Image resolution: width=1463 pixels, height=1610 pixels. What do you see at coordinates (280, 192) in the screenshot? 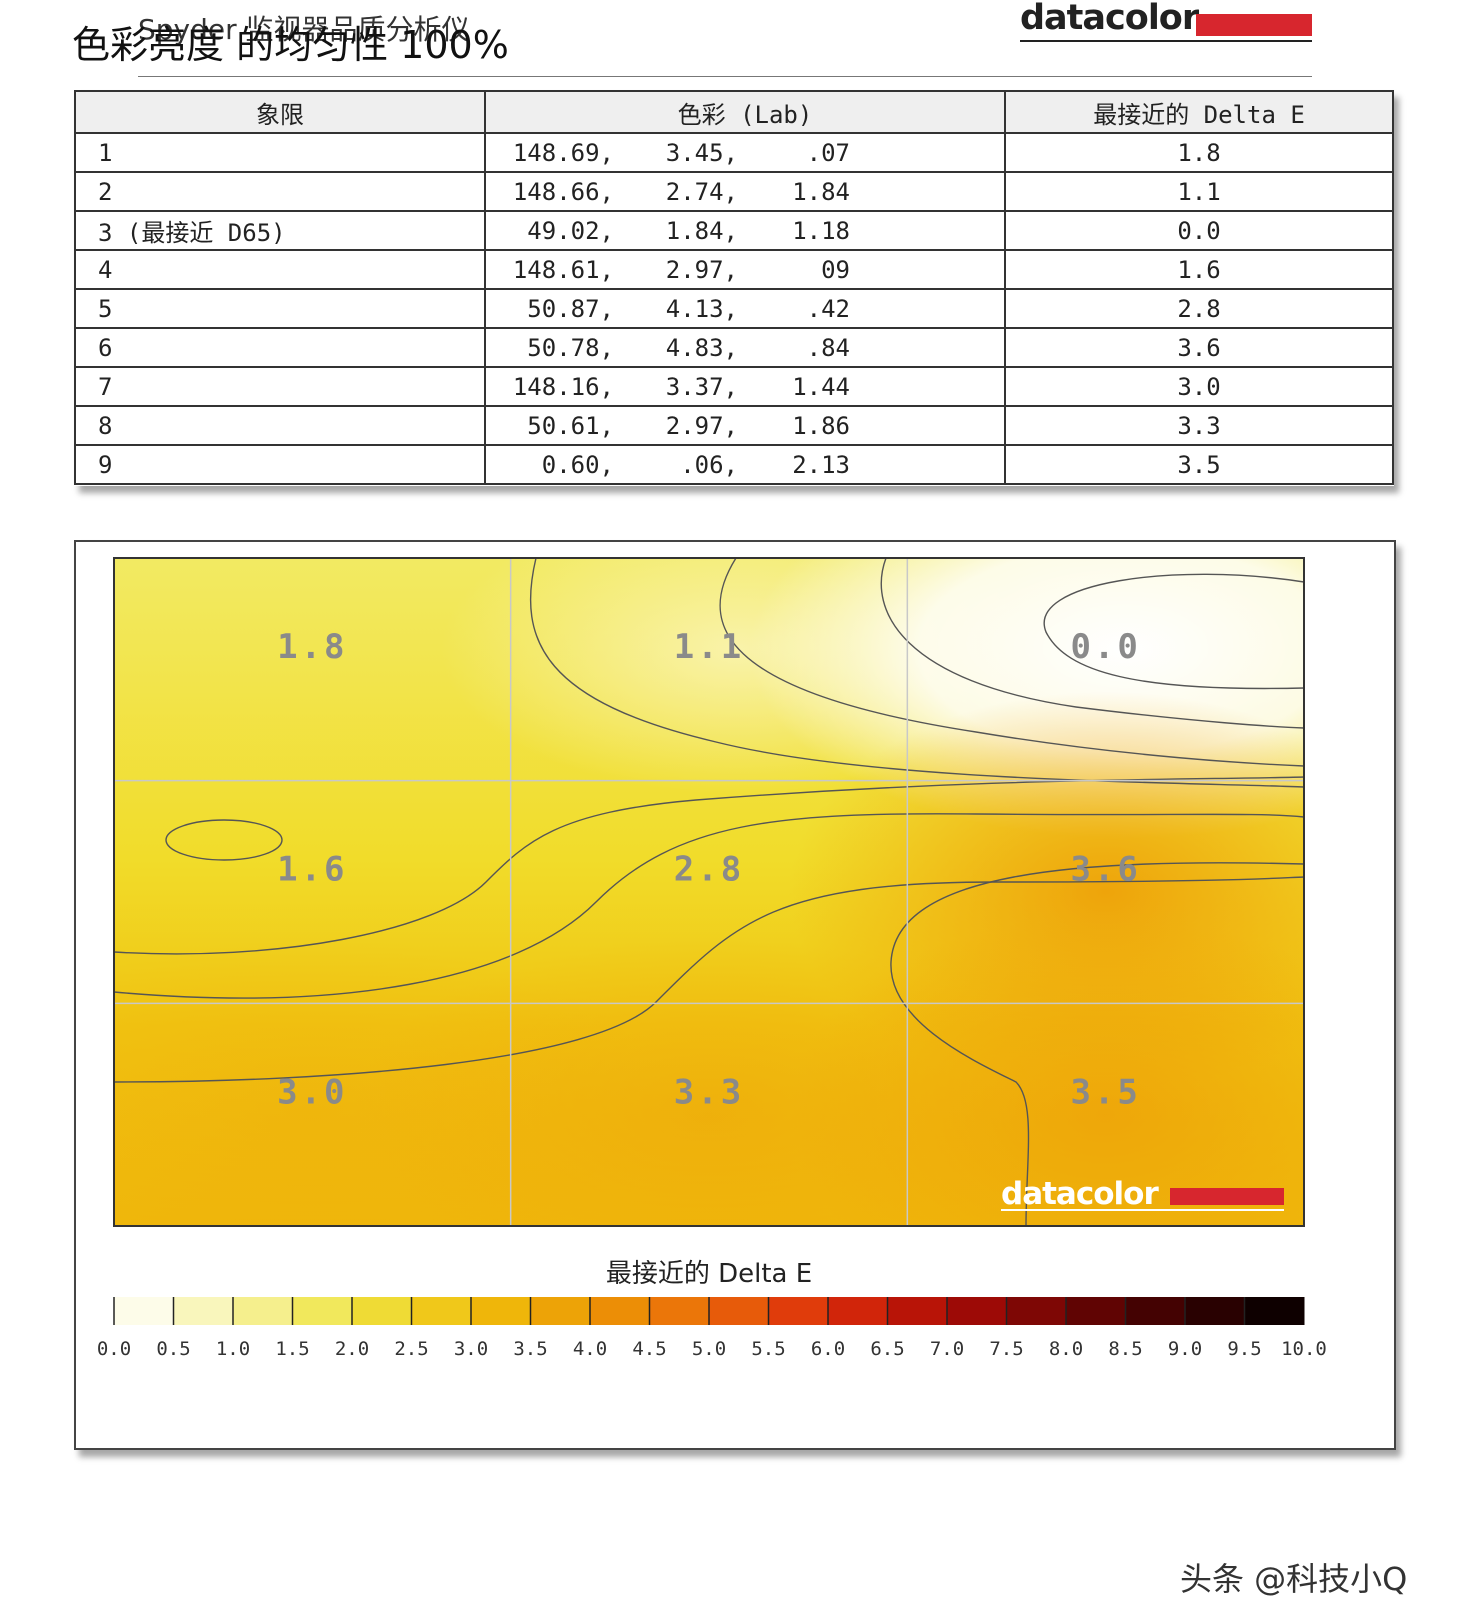
I see `cell-quadrant: 2` at bounding box center [280, 192].